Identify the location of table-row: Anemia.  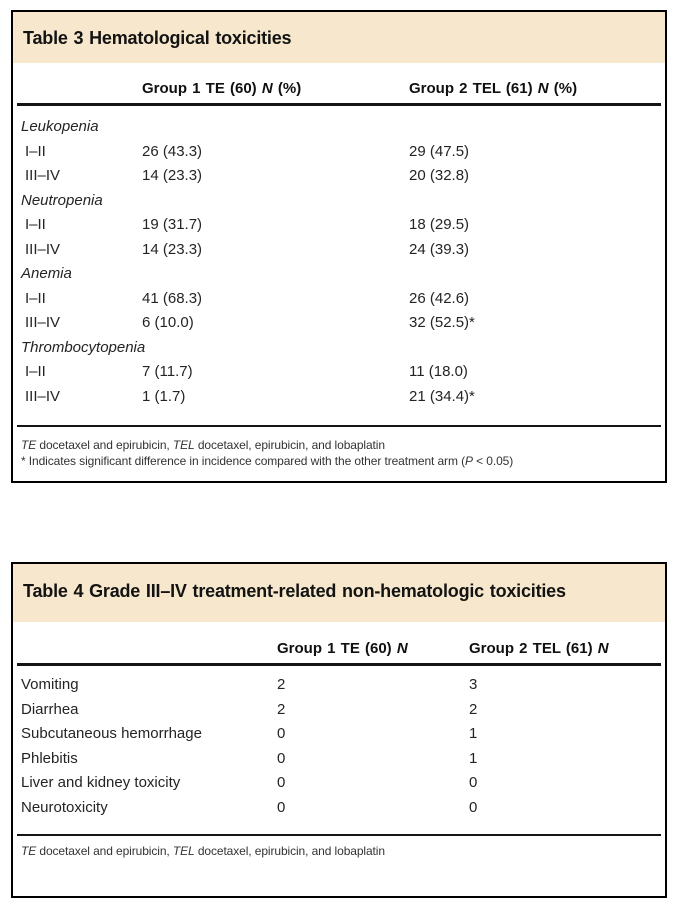
(339, 274).